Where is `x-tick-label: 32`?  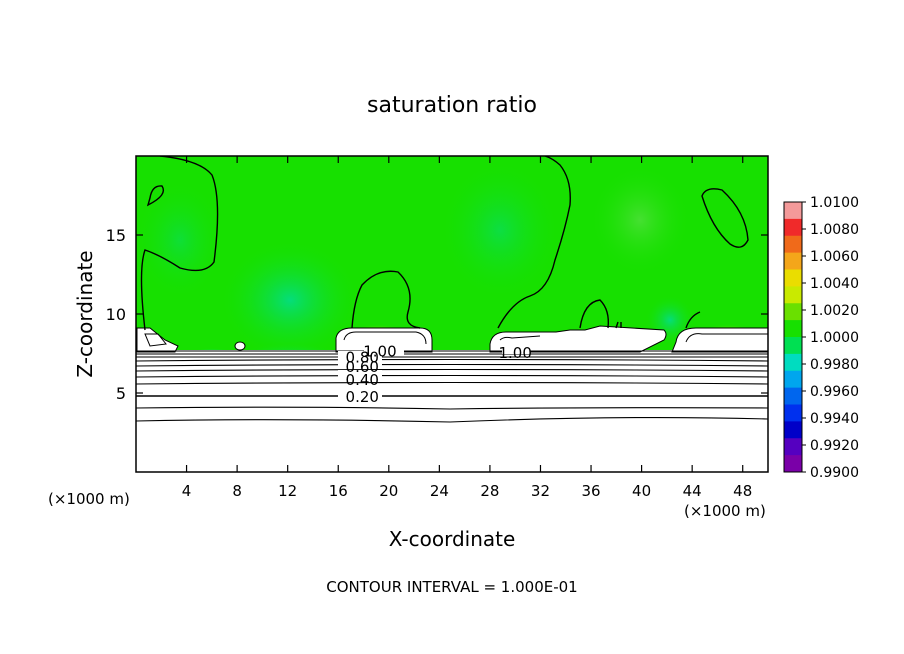
x-tick-label: 32 is located at coordinates (540, 491).